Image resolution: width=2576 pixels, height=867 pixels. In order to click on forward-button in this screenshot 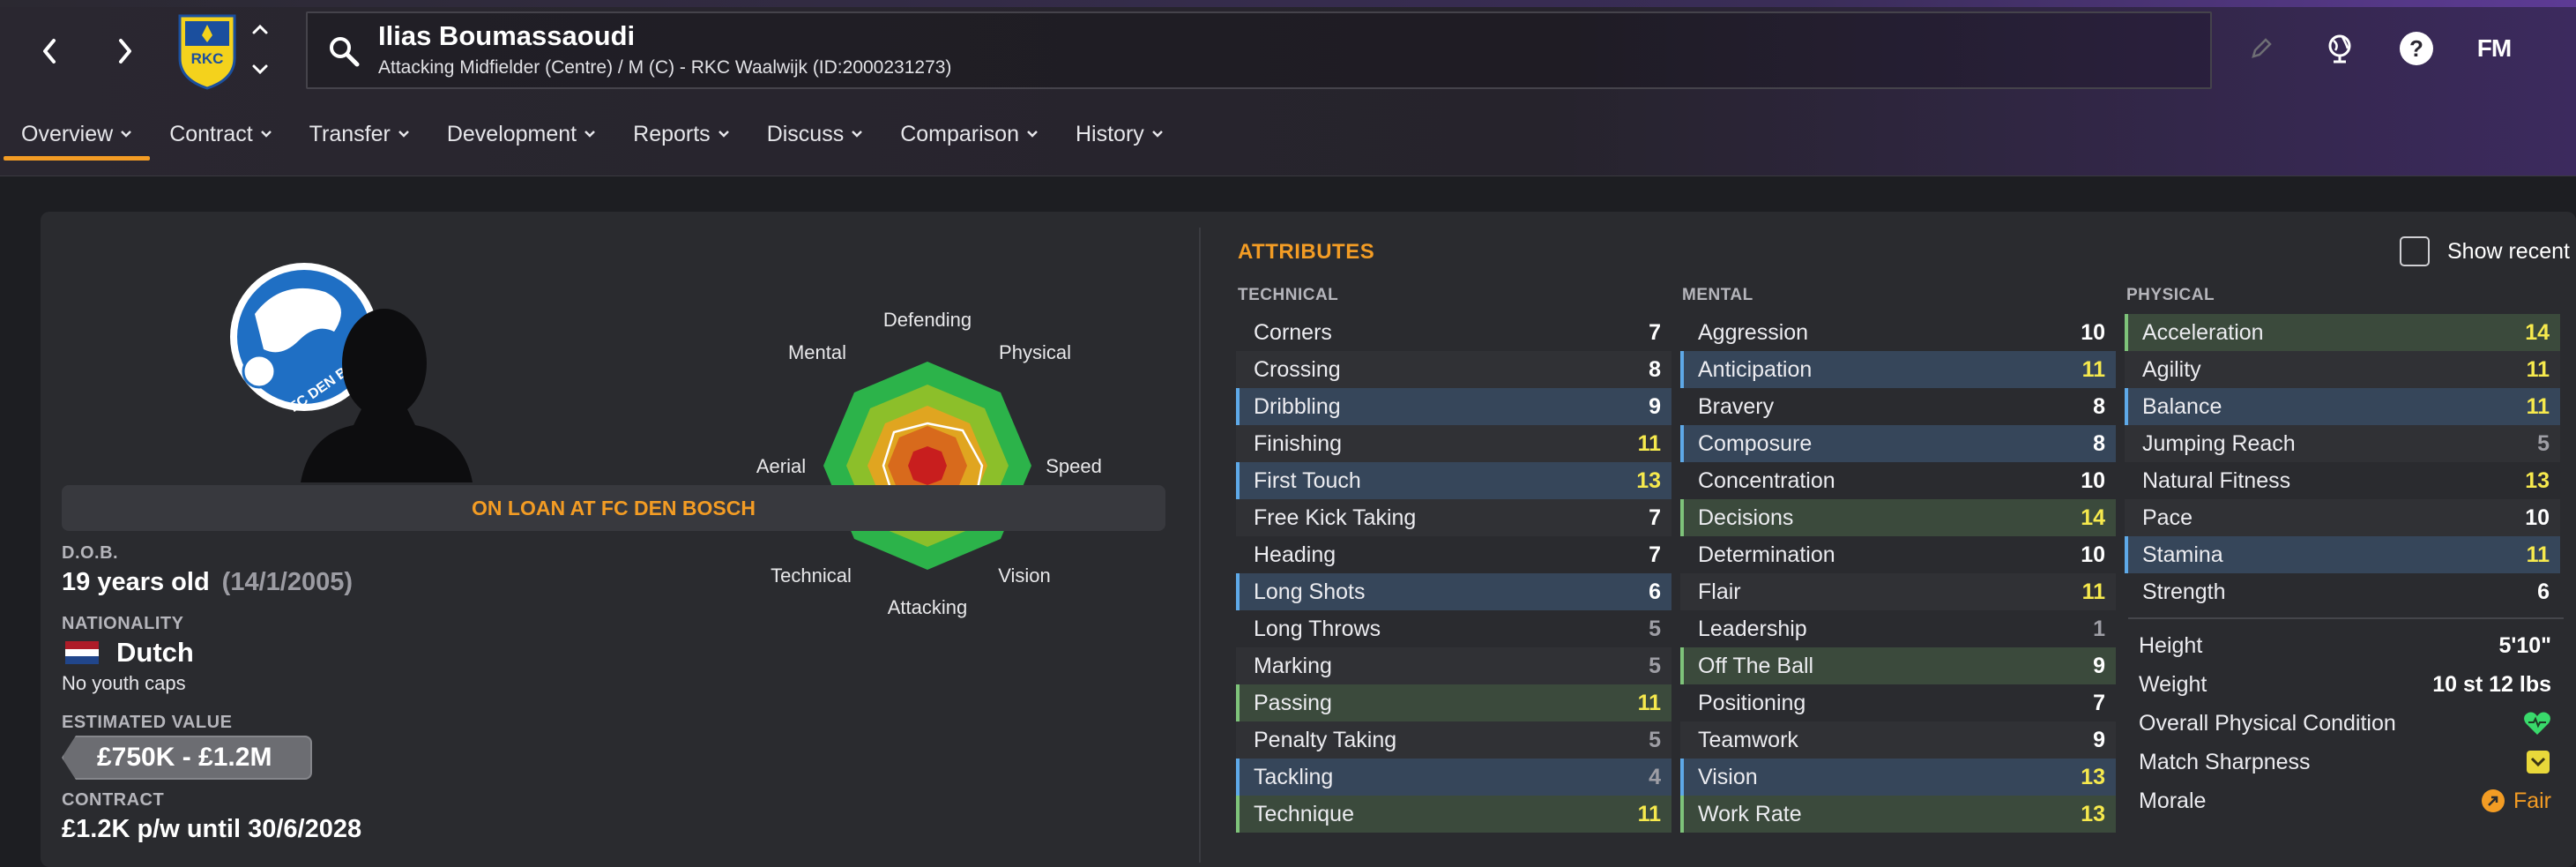, I will do `click(126, 51)`.